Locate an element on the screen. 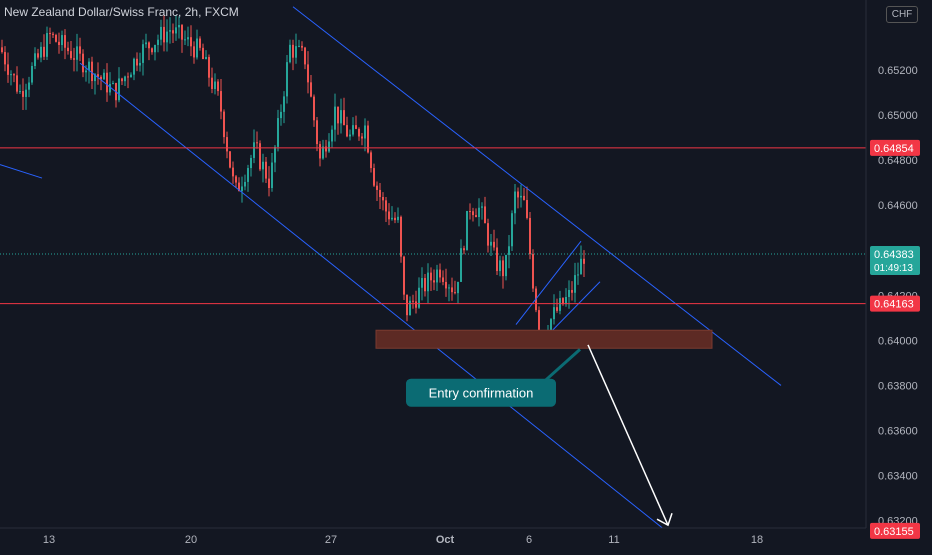 The width and height of the screenshot is (932, 555). price-level-label: 0.63155 is located at coordinates (894, 532).